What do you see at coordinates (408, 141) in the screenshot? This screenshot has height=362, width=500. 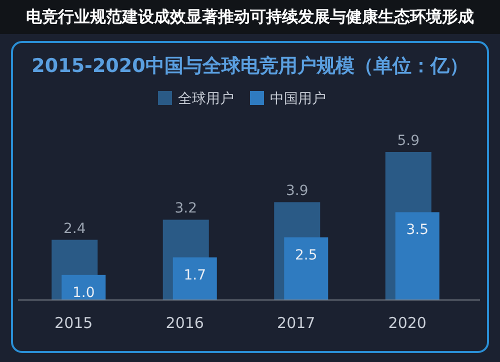 I see `data-label: 5.9` at bounding box center [408, 141].